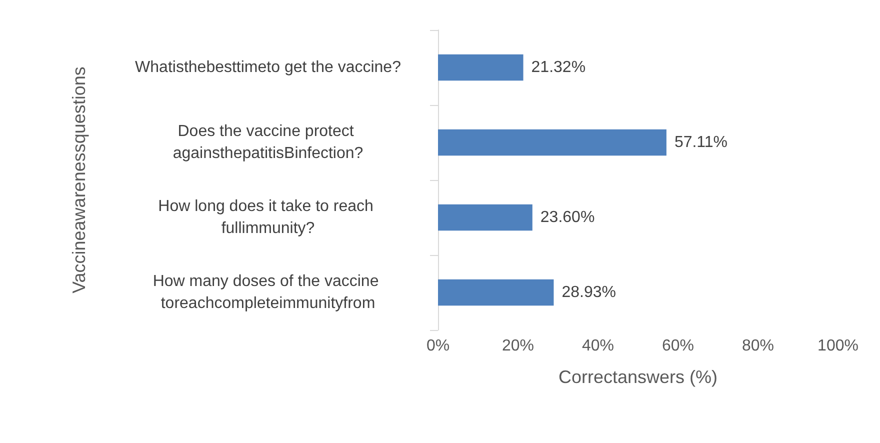 The image size is (880, 443). I want to click on data-label: 28.93%, so click(589, 292).